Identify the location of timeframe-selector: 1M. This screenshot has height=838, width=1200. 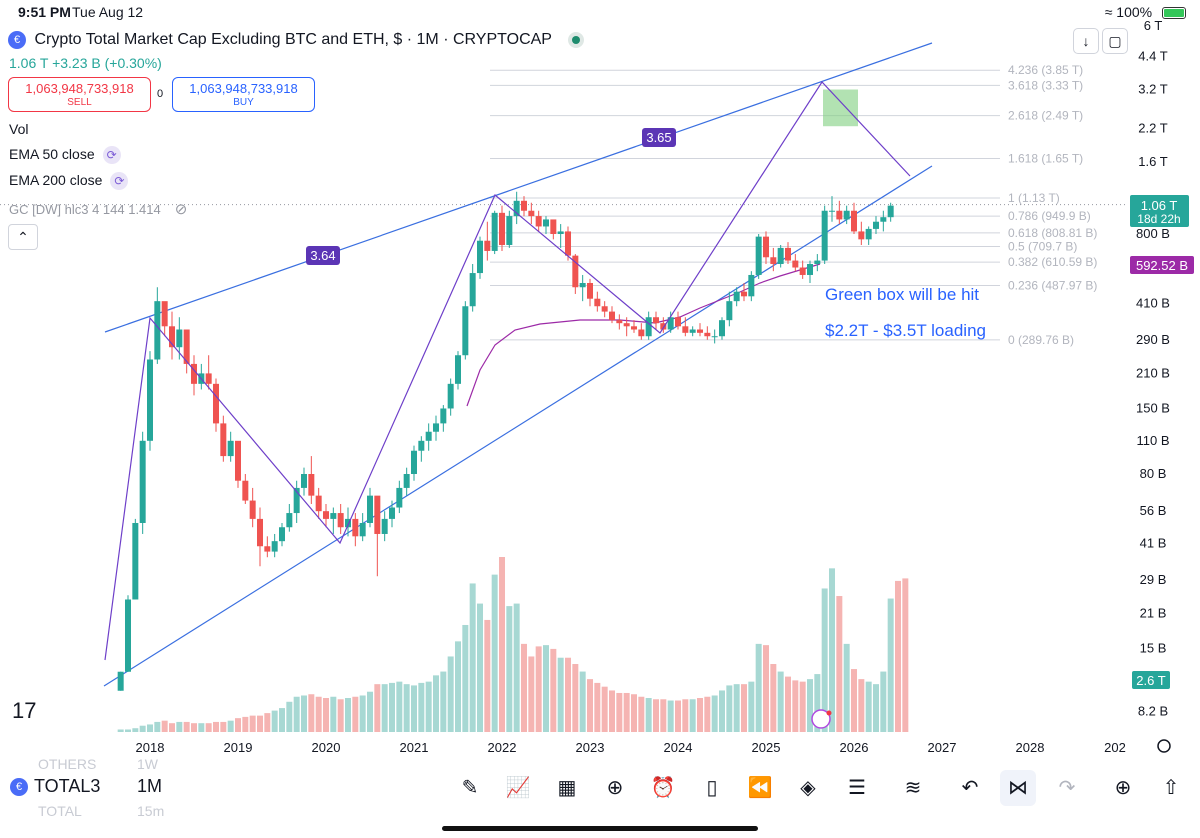
(150, 786).